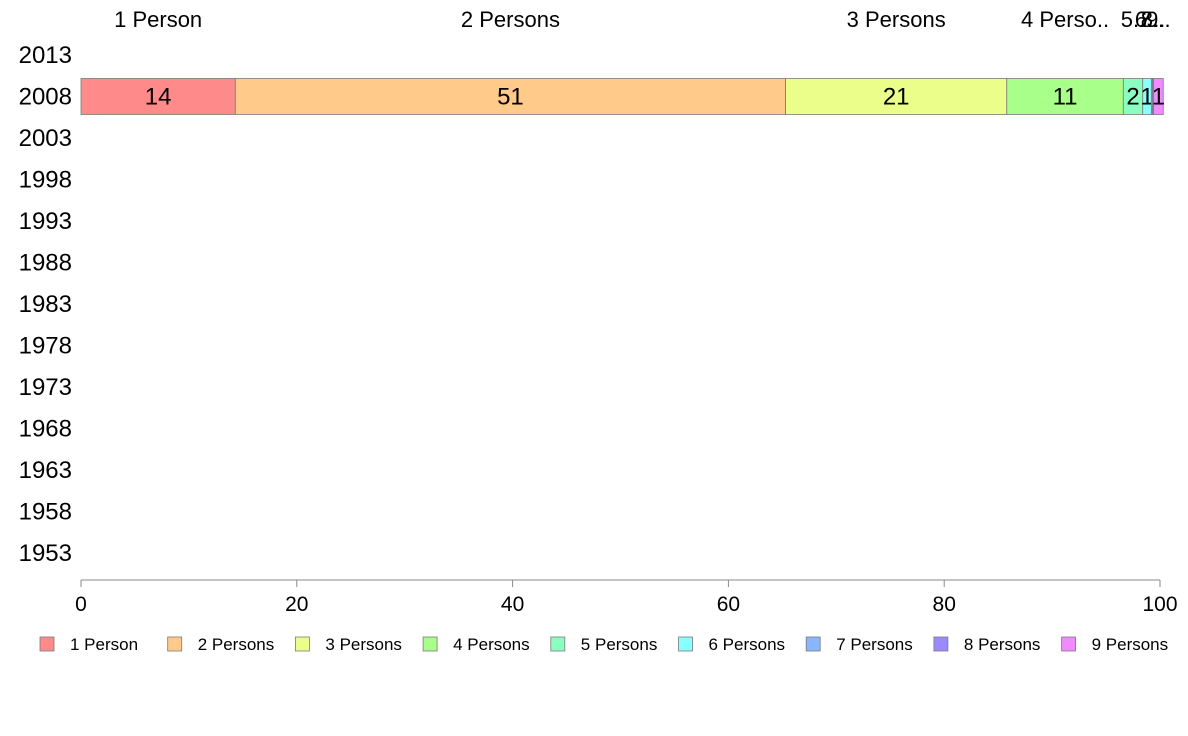 Image resolution: width=1188 pixels, height=736 pixels. Describe the element at coordinates (45, 55) in the screenshot. I see `y-tick-label: 2013` at that location.